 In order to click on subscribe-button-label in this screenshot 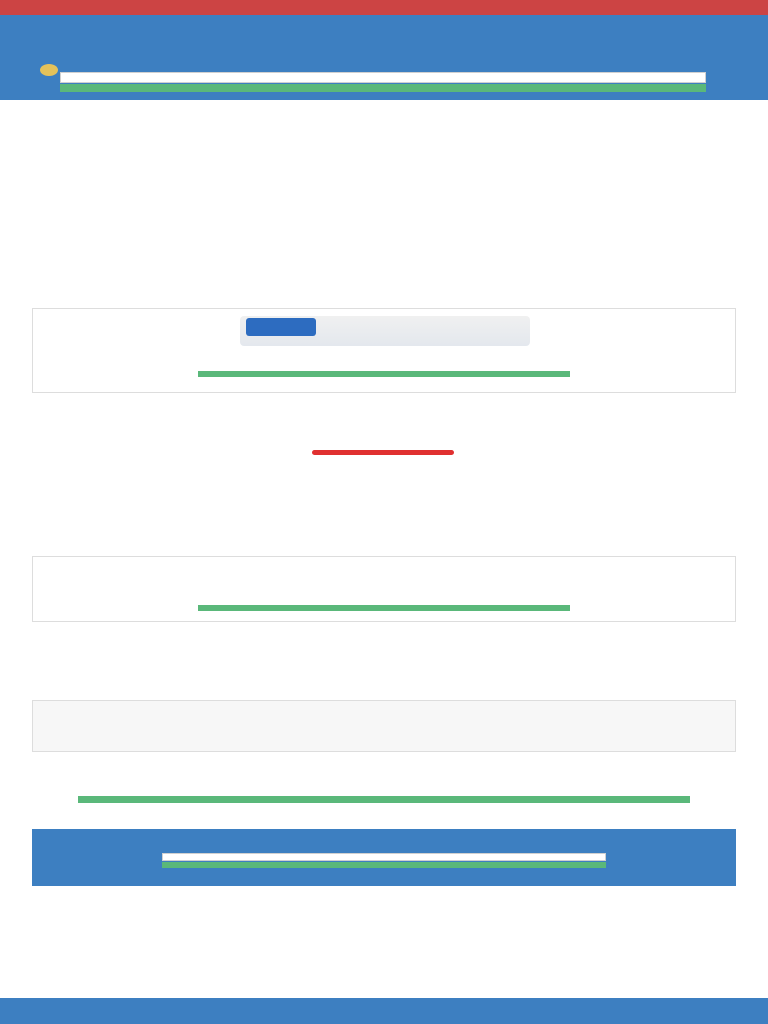, I will do `click(384, 865)`.